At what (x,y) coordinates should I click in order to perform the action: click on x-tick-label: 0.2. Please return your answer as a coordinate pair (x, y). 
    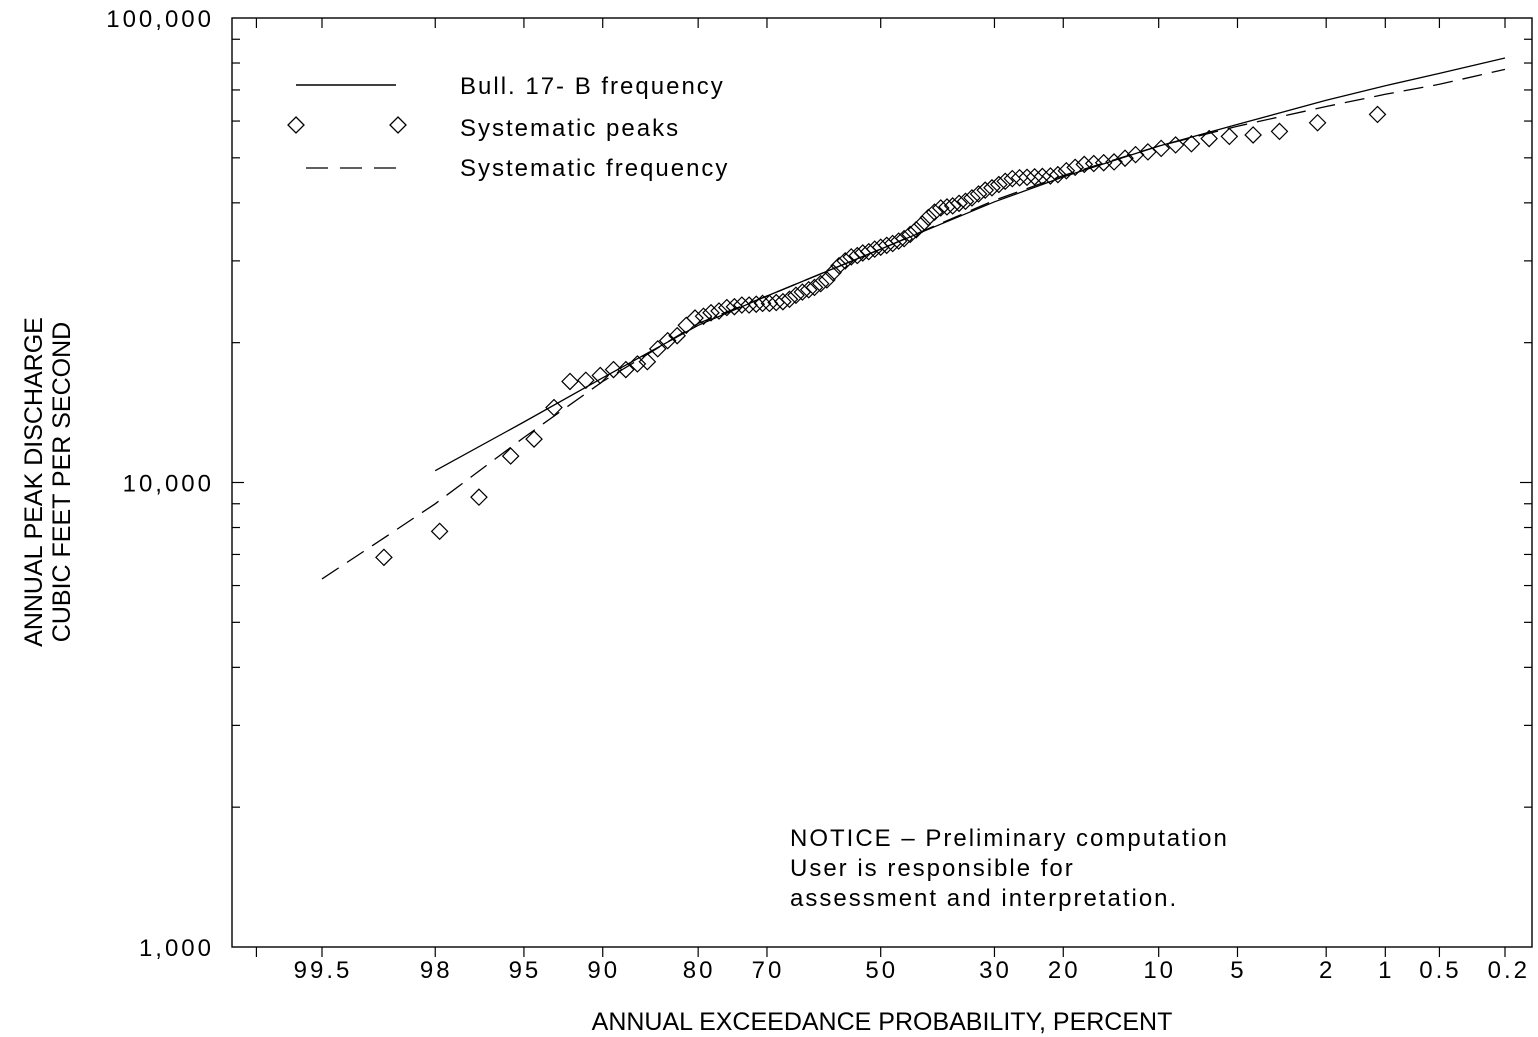
    Looking at the image, I should click on (1509, 970).